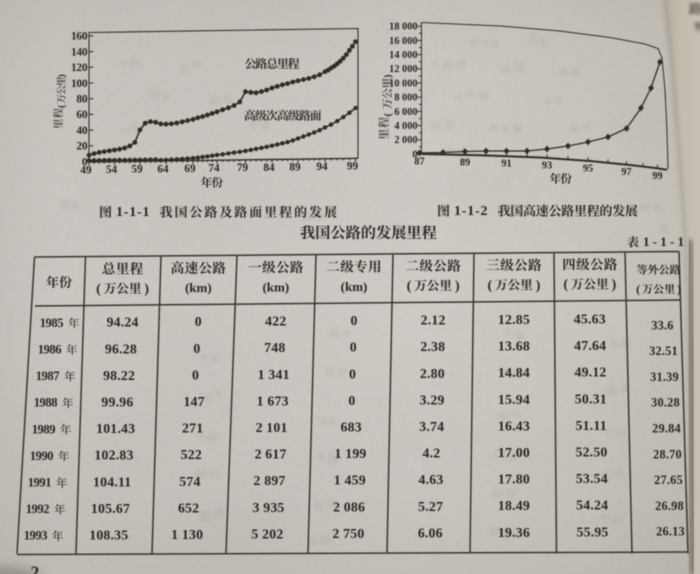 The width and height of the screenshot is (700, 574). I want to click on svg-text: 14 000, so click(403, 55).